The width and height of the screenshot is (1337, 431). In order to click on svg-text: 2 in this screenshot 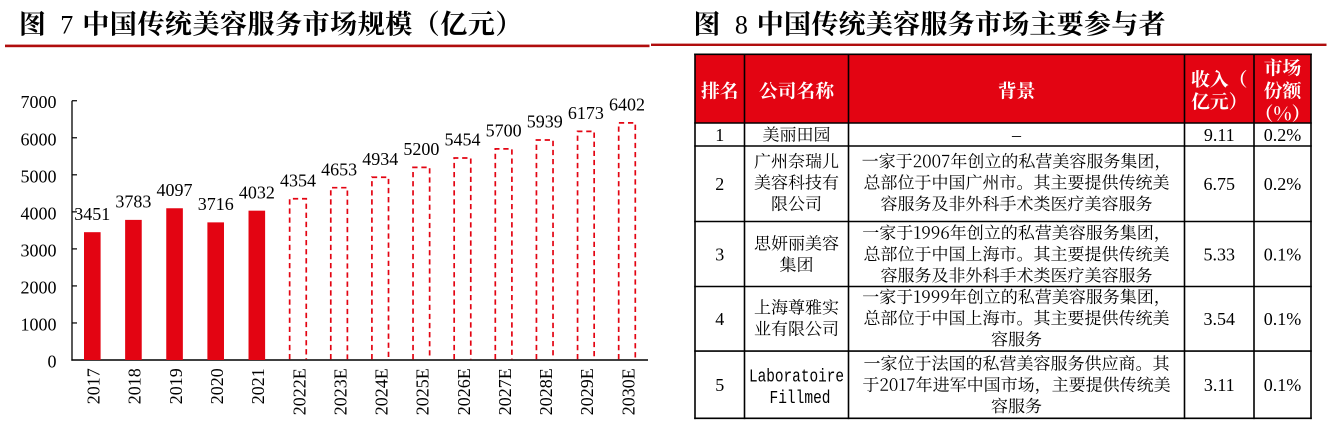, I will do `click(719, 184)`.